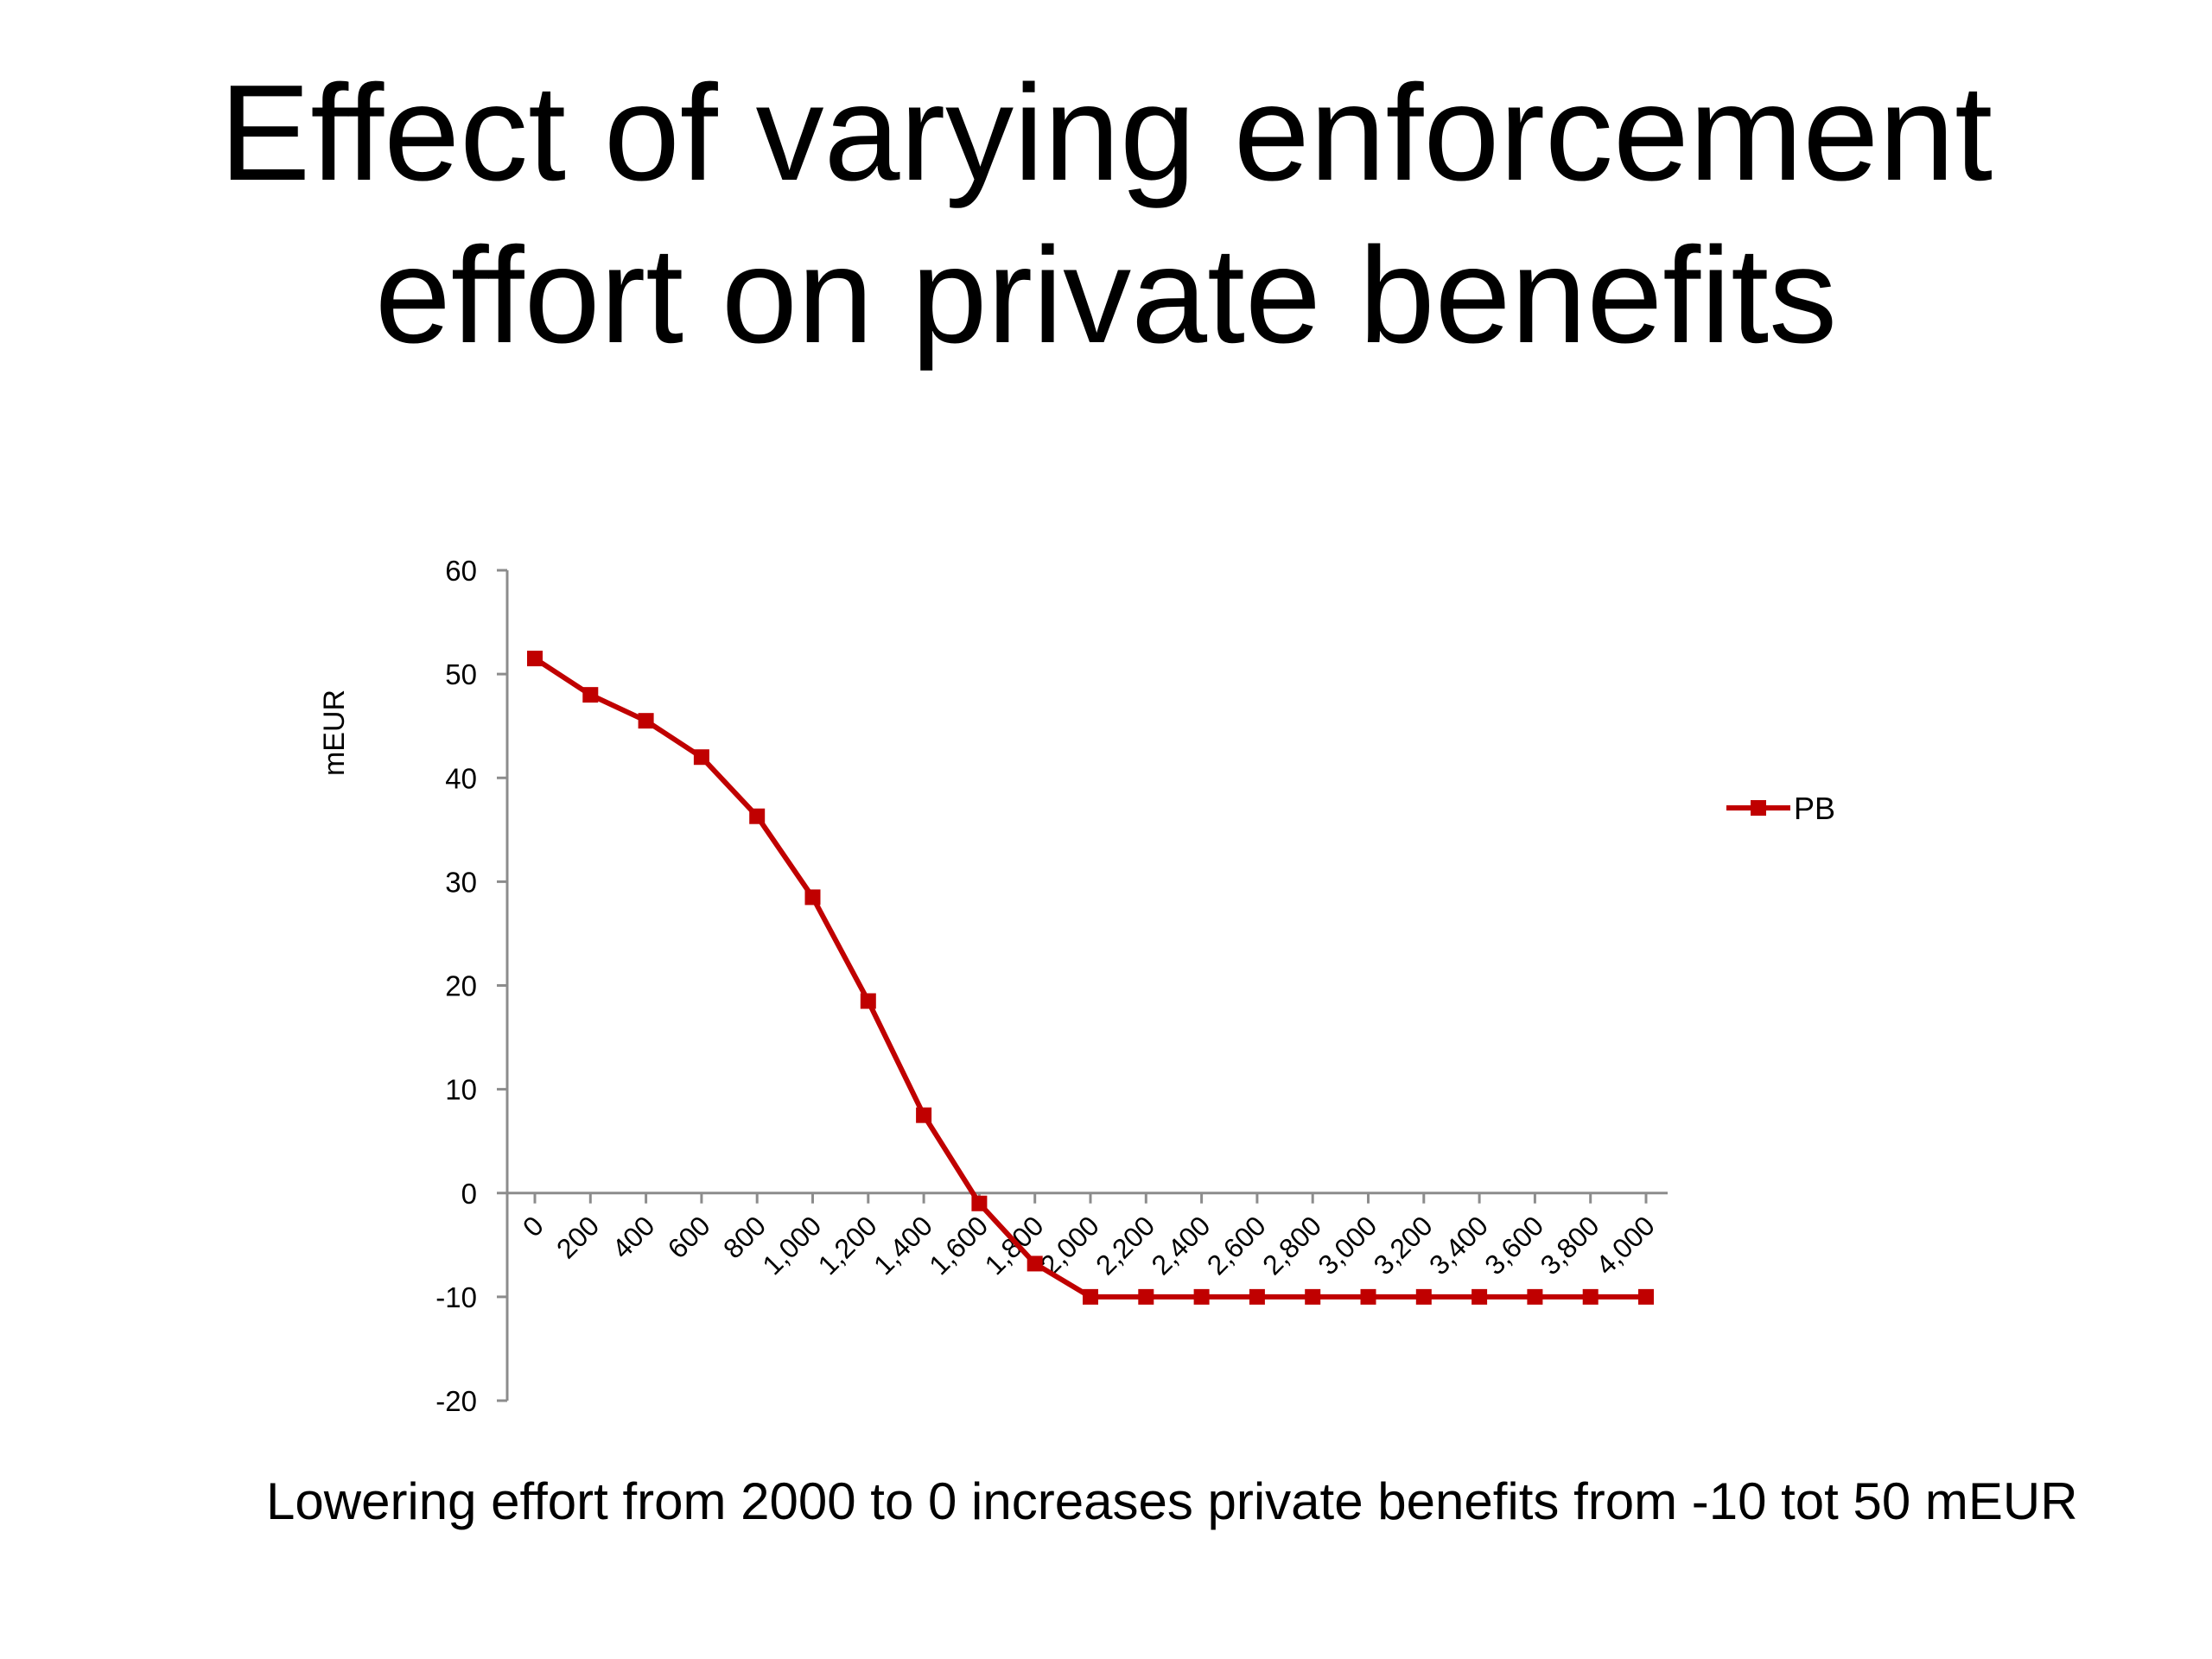 The width and height of the screenshot is (2212, 1659). Describe the element at coordinates (456, 1401) in the screenshot. I see `y-tick-label: -20` at that location.